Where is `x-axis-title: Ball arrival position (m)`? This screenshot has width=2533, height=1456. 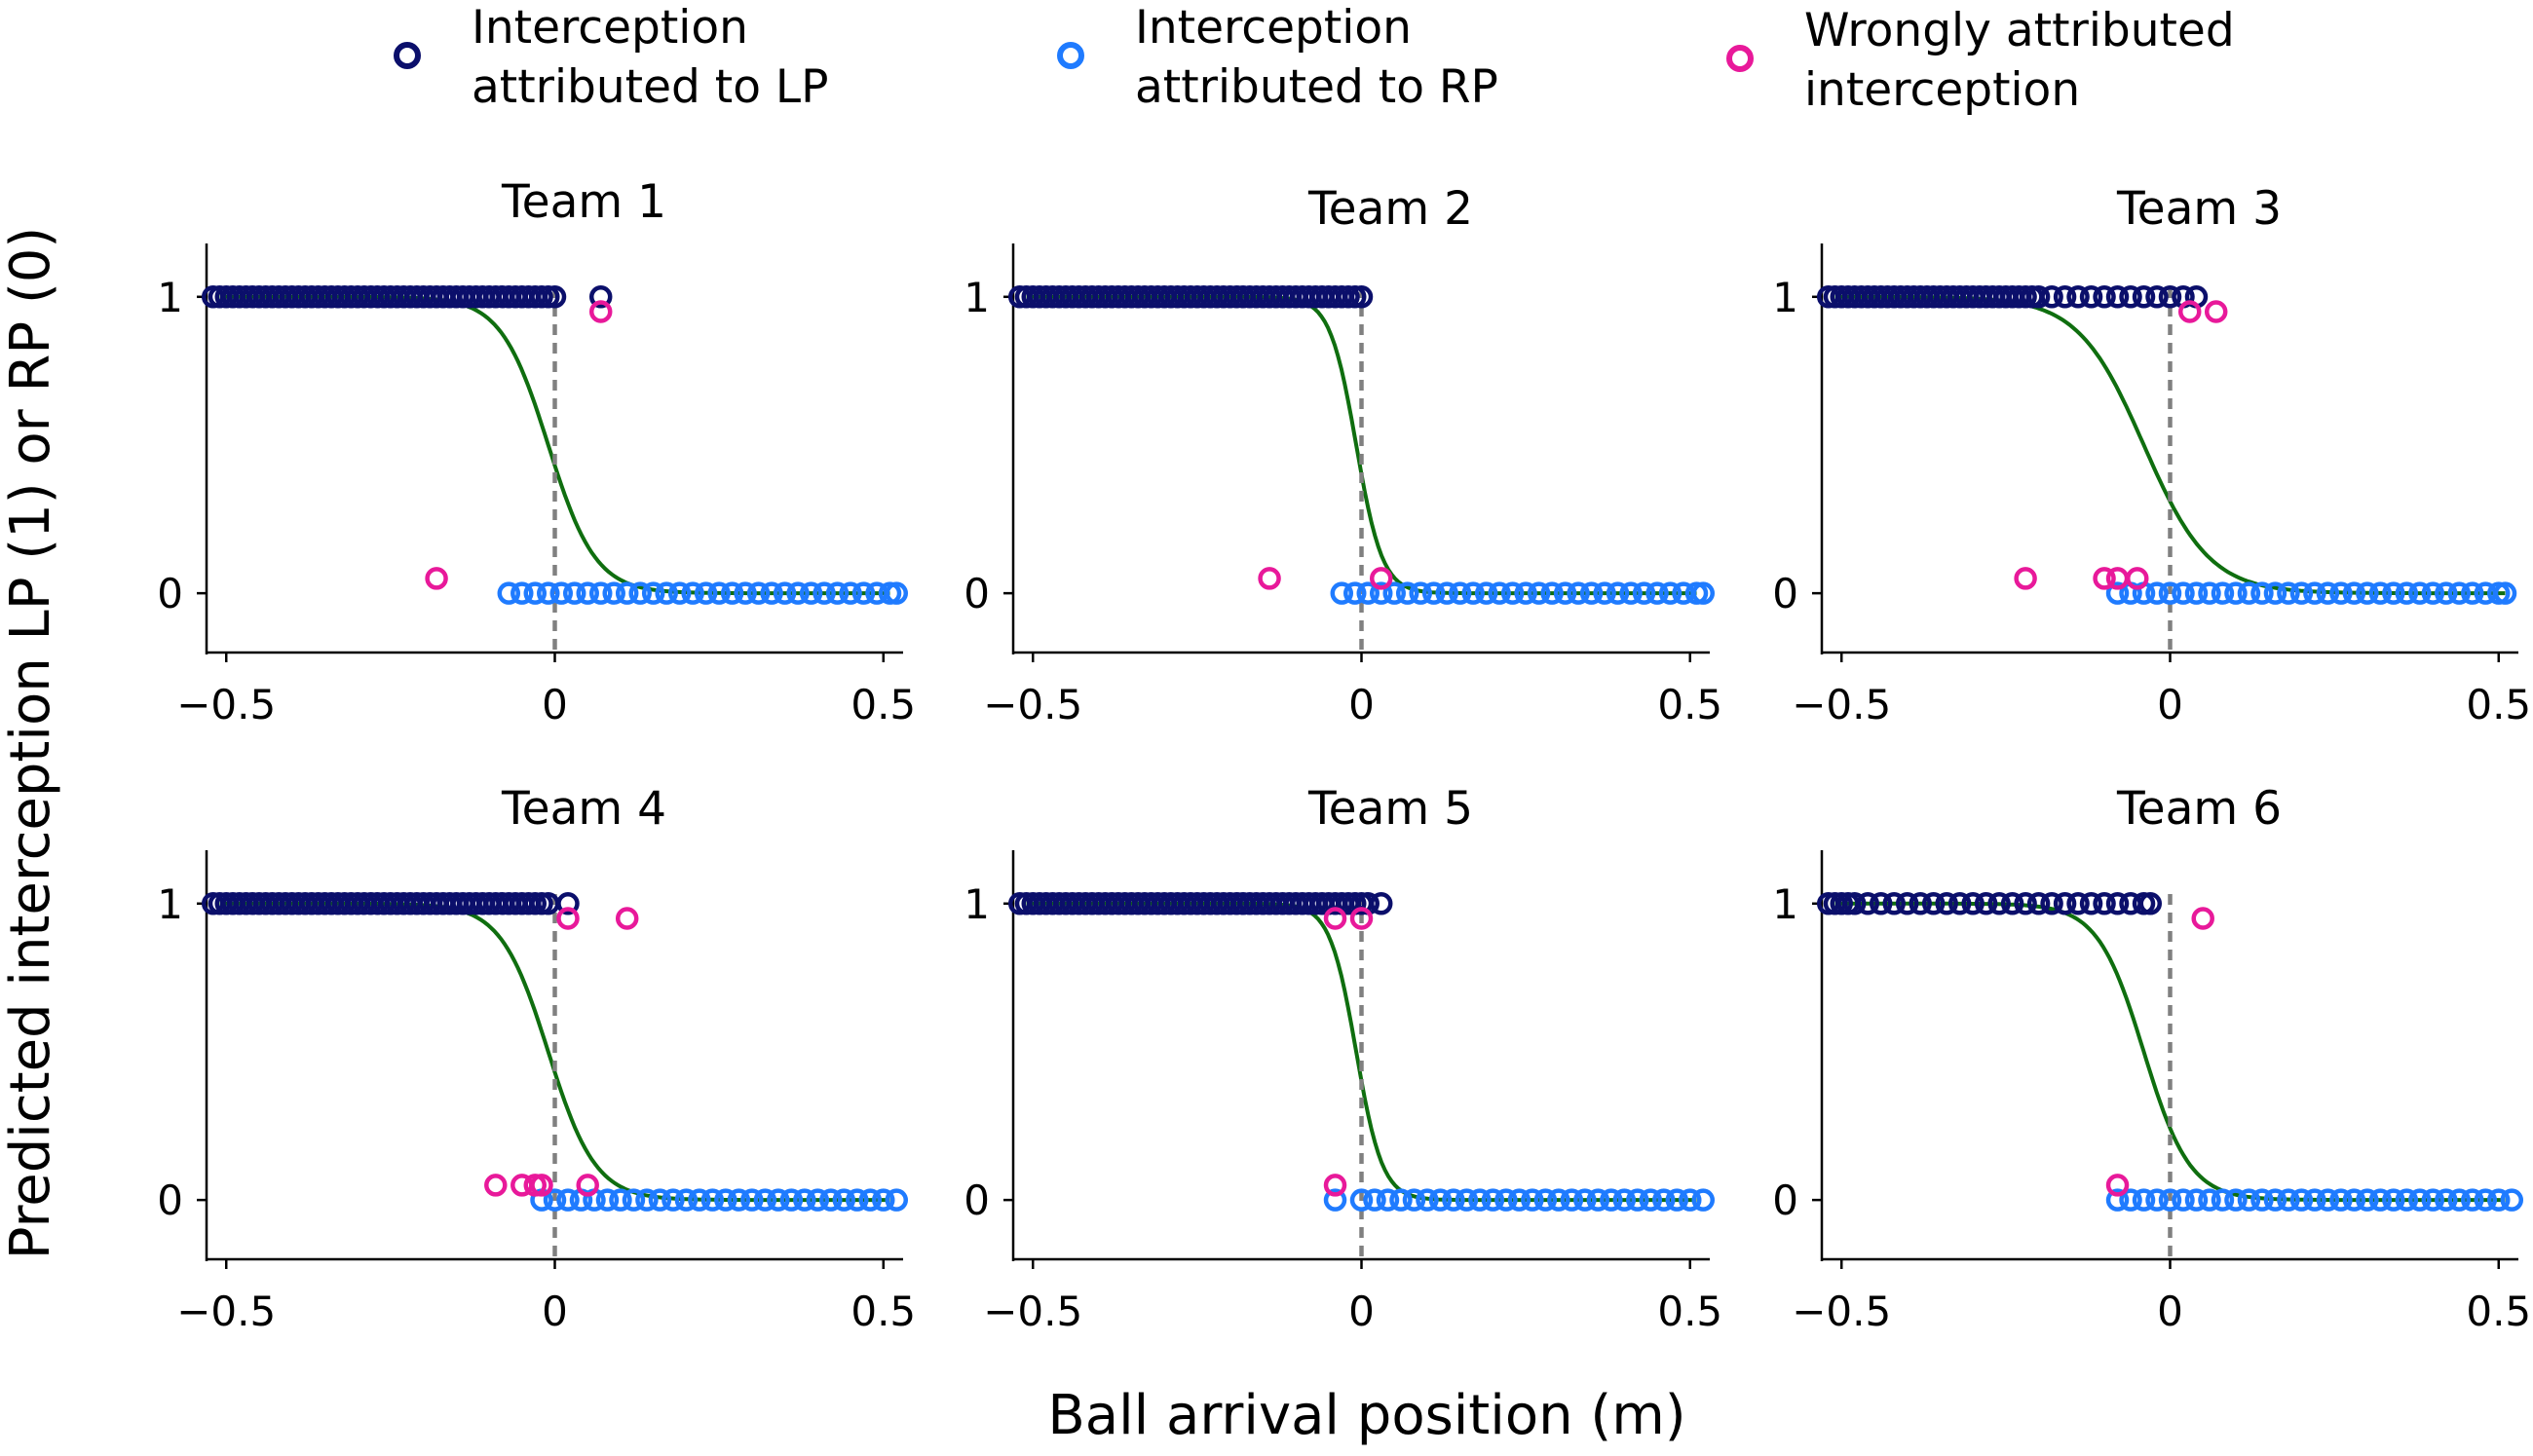
x-axis-title: Ball arrival position (m) is located at coordinates (1366, 1415).